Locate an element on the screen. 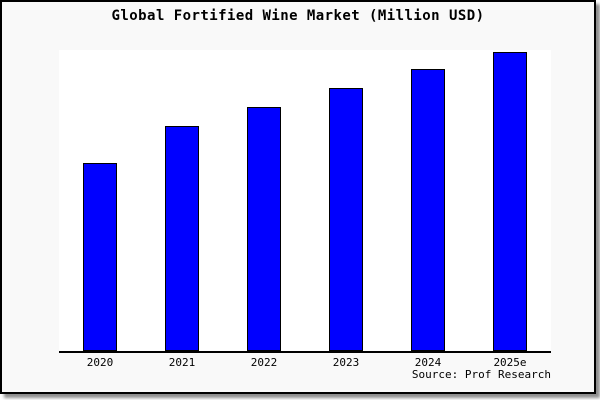 The width and height of the screenshot is (600, 400). x-tick-label-2022: 2022 is located at coordinates (264, 362).